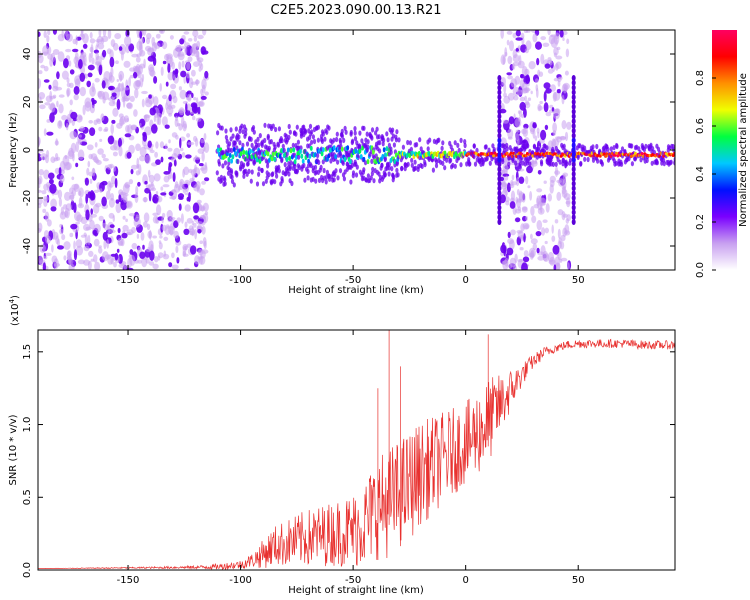 This screenshot has height=600, width=750. Describe the element at coordinates (12, 300) in the screenshot. I see `snr-scale-exponent: 4` at that location.